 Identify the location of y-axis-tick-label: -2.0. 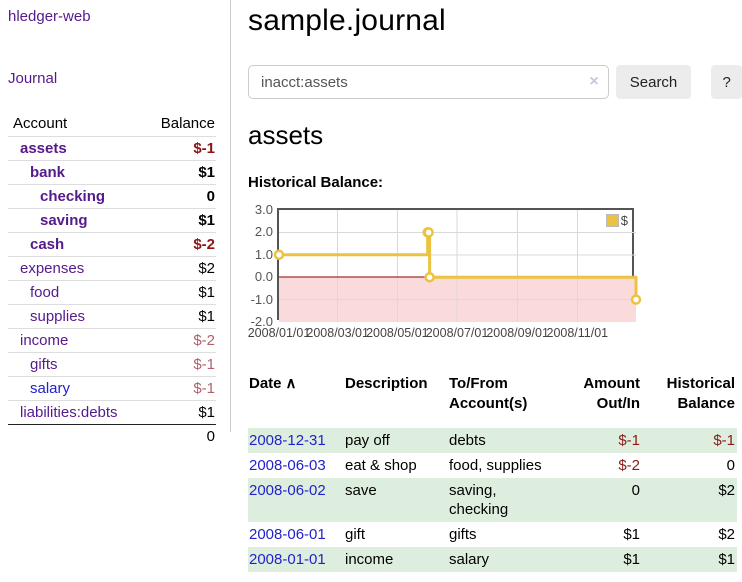
(261, 321).